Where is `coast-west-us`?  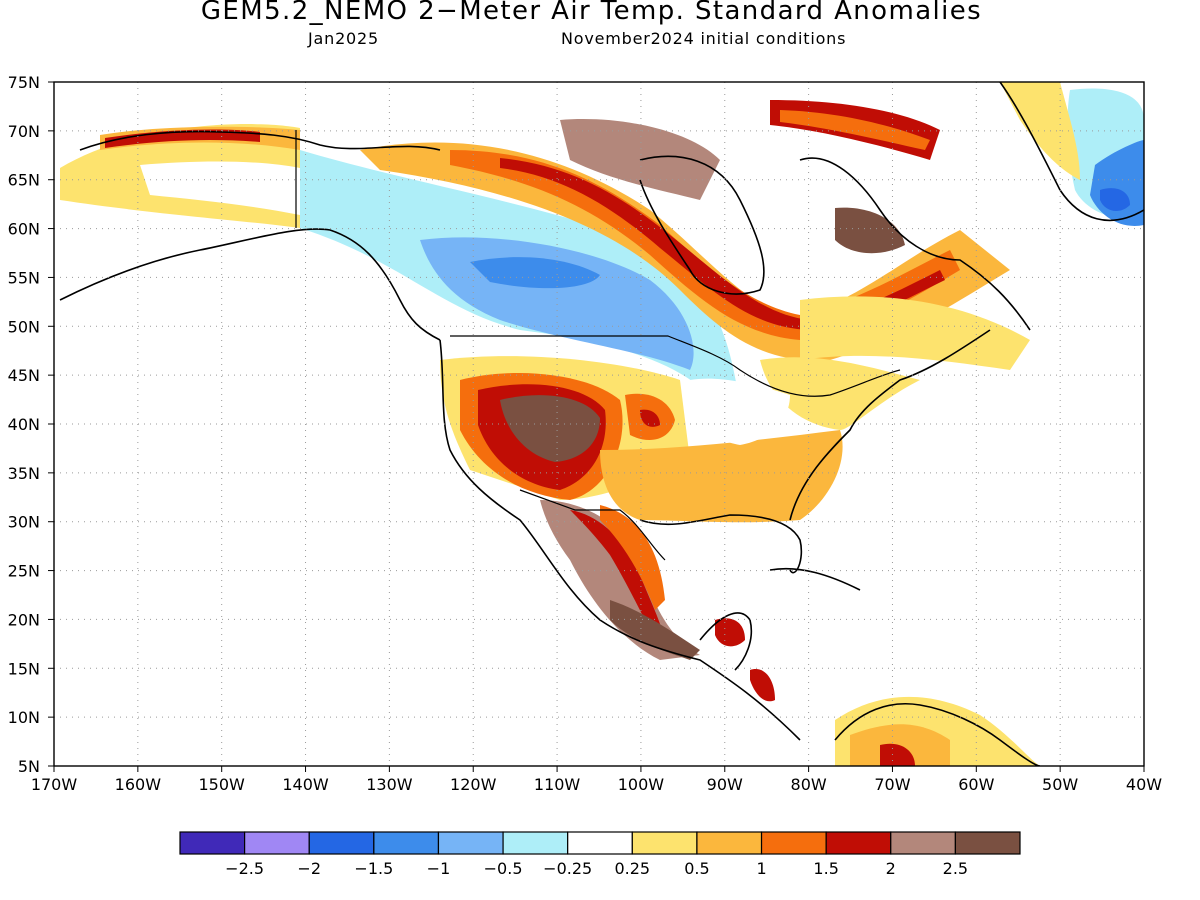 coast-west-us is located at coordinates (620, 540).